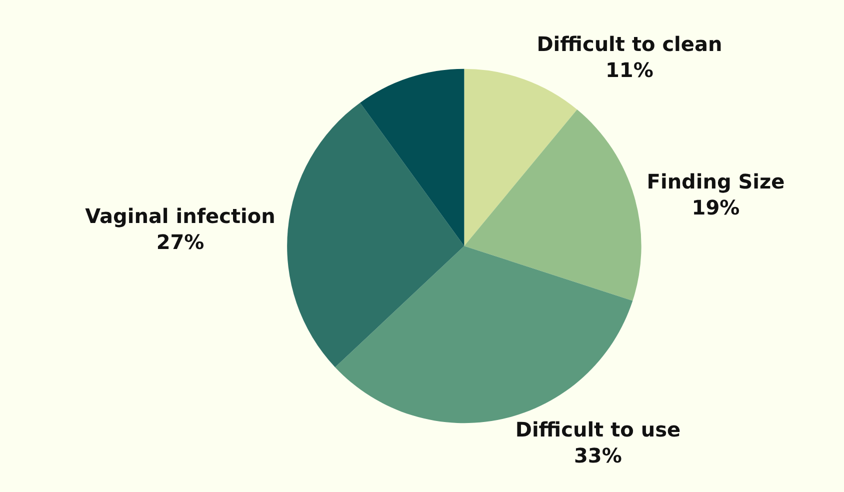  What do you see at coordinates (180, 242) in the screenshot?
I see `data-label: 27%` at bounding box center [180, 242].